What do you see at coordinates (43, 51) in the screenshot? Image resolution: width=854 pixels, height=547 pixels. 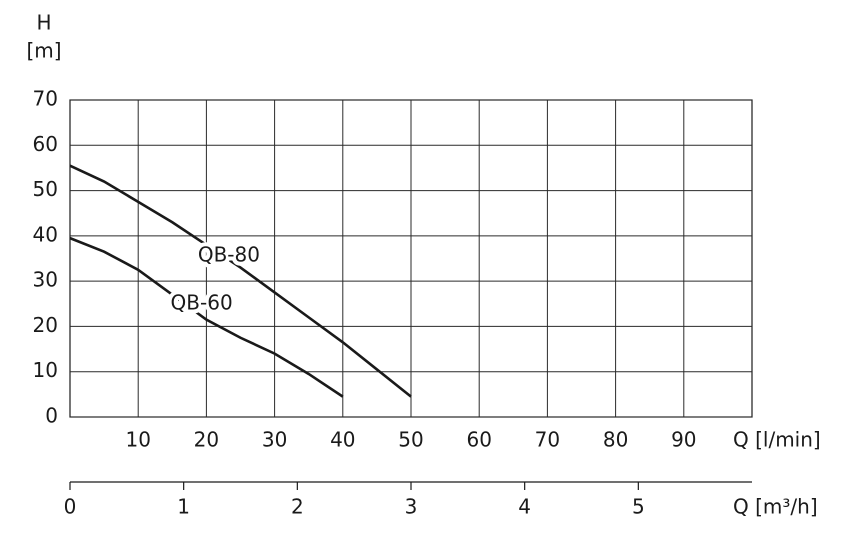 I see `y-axis-unit: [m]` at bounding box center [43, 51].